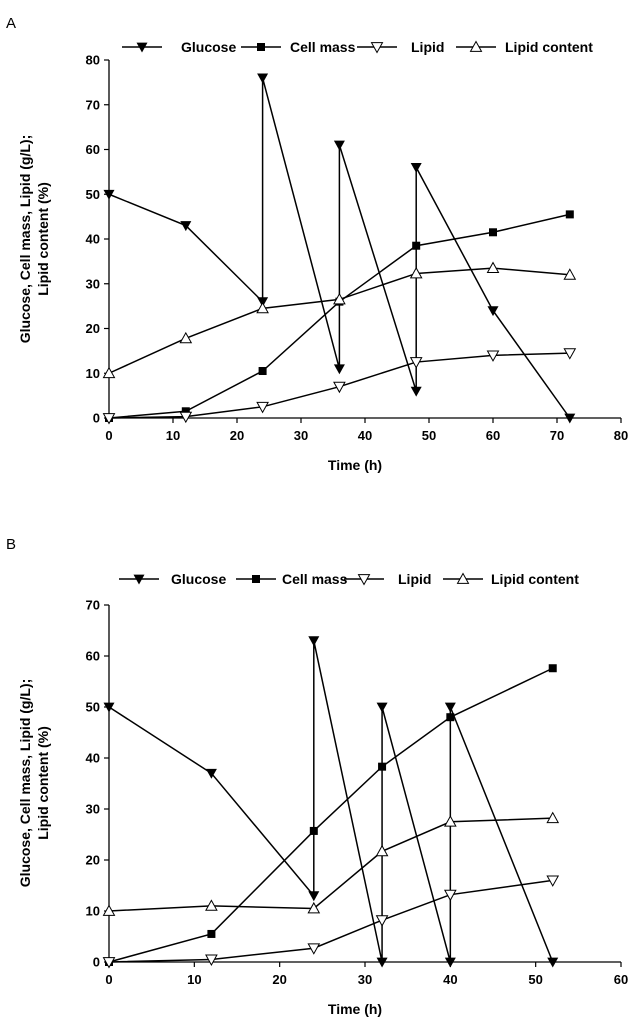 This screenshot has width=628, height=1019. I want to click on y-tick-label: 70, so click(93, 104).